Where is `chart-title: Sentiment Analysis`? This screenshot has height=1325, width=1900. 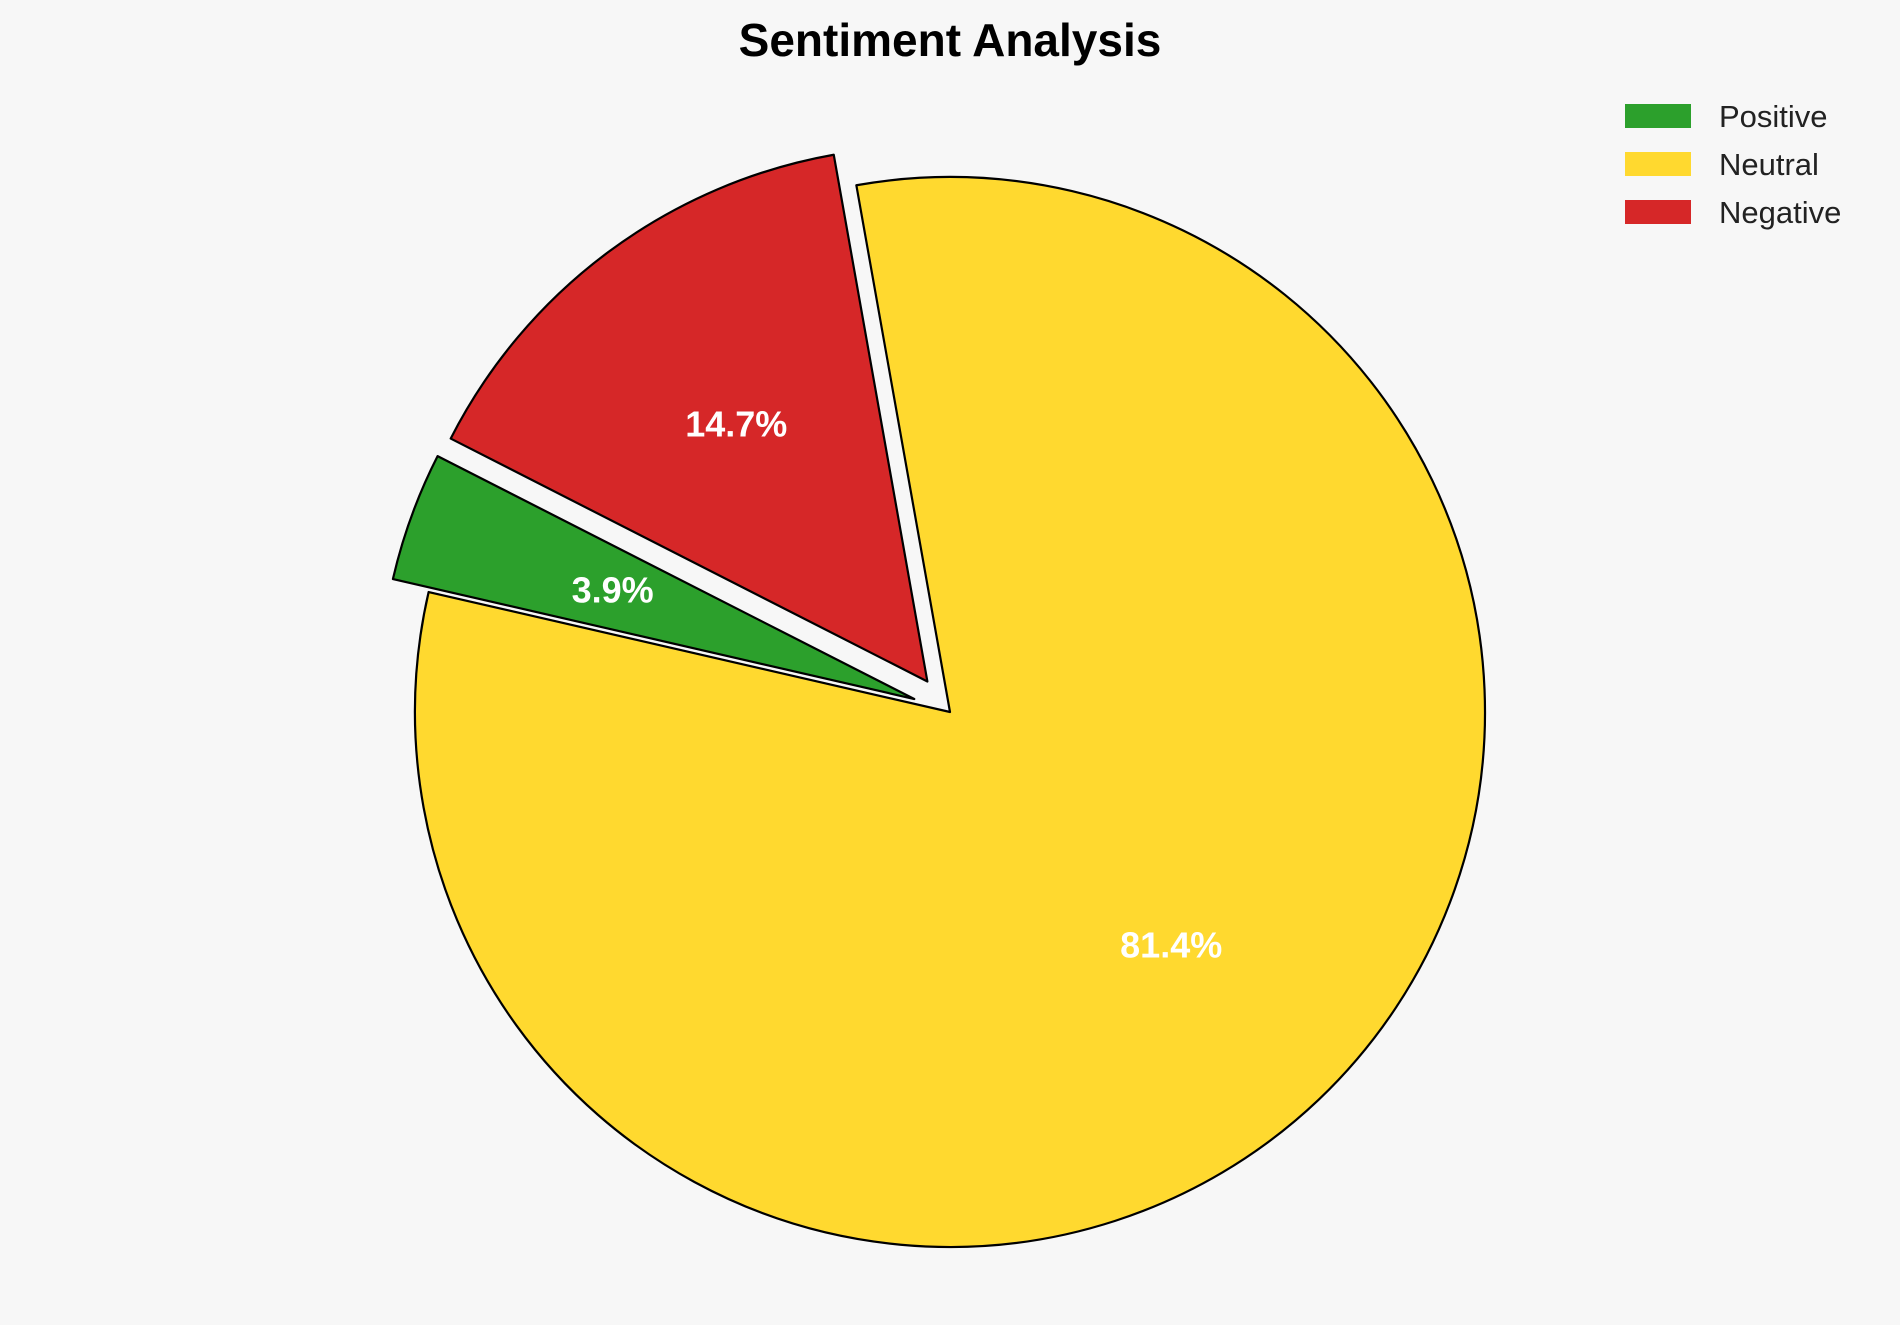 chart-title: Sentiment Analysis is located at coordinates (950, 40).